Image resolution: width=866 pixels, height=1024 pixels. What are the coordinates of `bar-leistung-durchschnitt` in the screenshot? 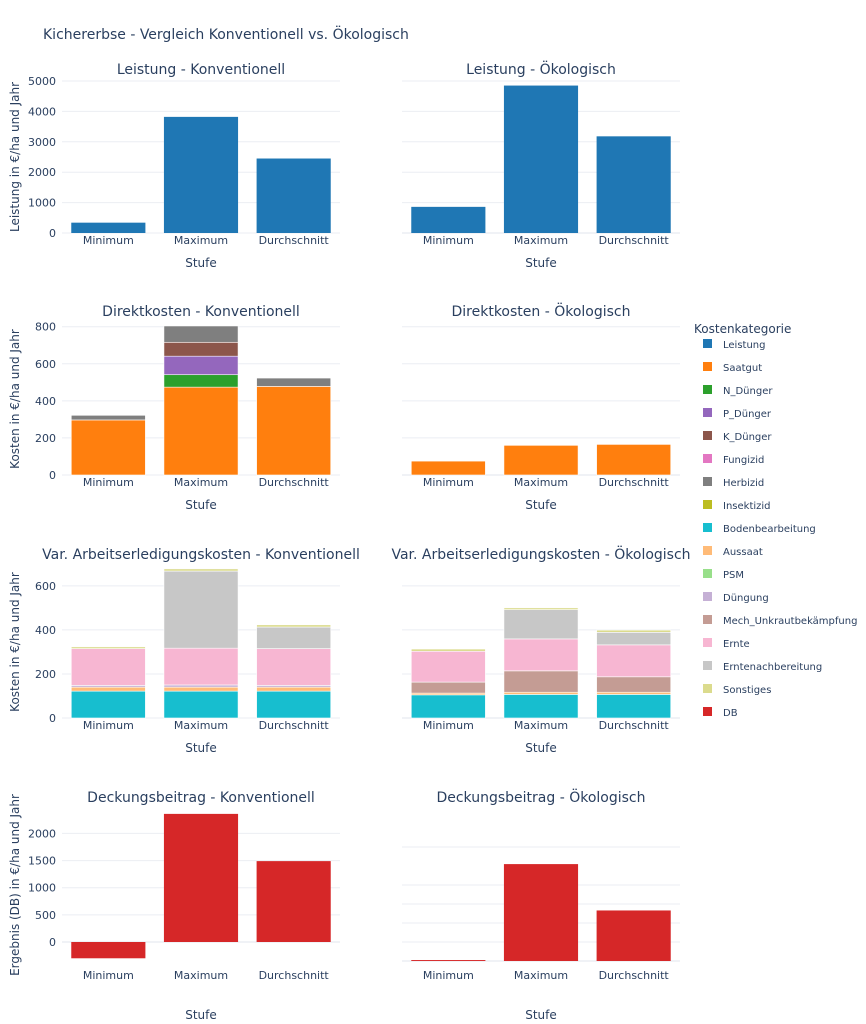 It's located at (633, 184).